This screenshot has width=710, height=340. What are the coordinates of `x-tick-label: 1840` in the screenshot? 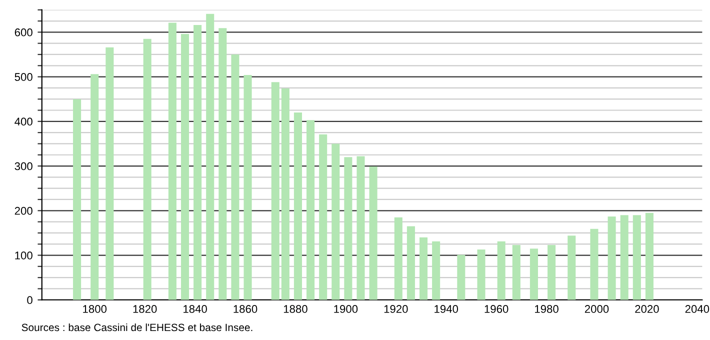 It's located at (195, 309).